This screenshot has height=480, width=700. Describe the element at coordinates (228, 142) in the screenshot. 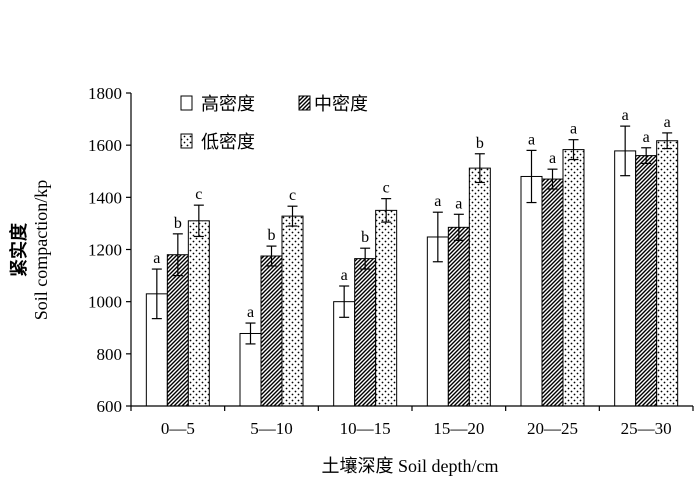

I see `legend-label-low: 低密度` at that location.